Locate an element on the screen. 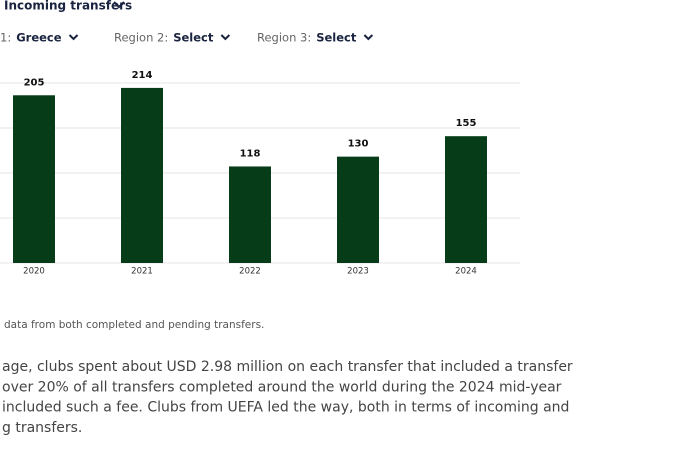 This screenshot has height=460, width=680. value-label: 205 is located at coordinates (34, 82).